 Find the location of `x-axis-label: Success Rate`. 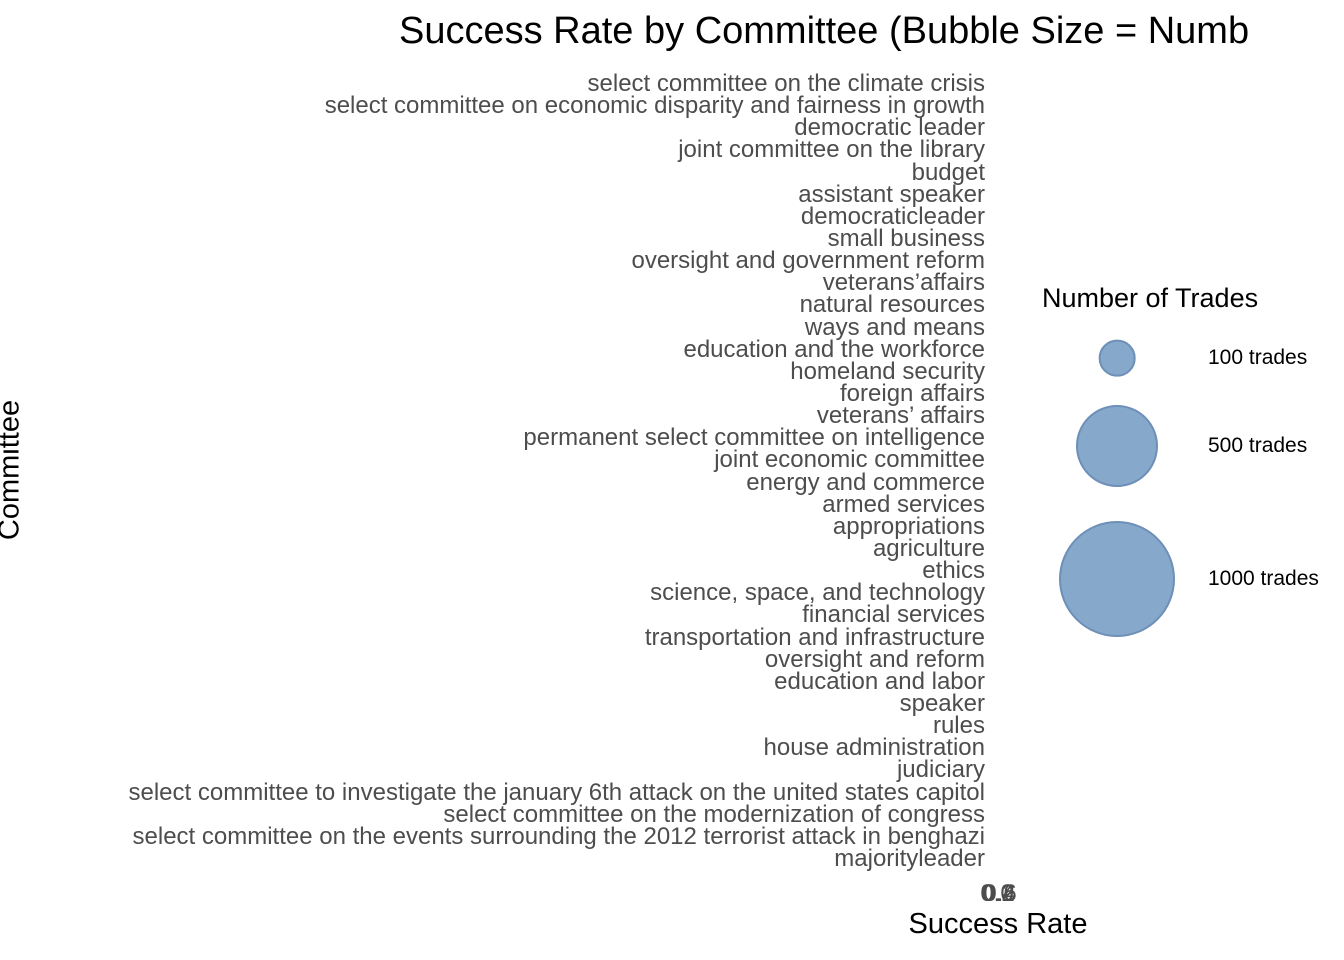

x-axis-label: Success Rate is located at coordinates (998, 924).